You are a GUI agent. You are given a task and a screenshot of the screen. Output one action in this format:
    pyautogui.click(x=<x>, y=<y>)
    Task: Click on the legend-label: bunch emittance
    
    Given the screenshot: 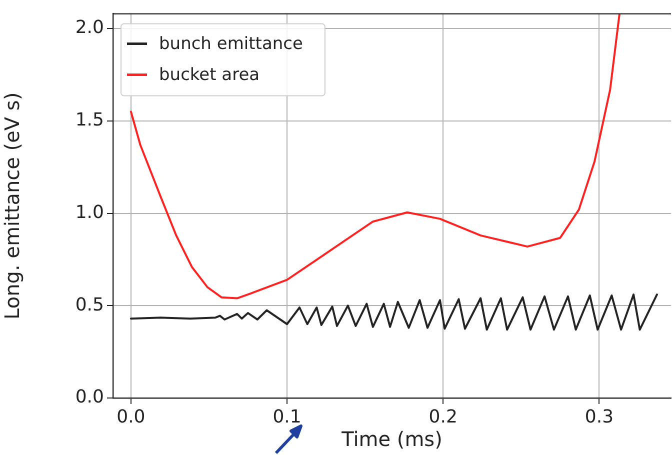 What is the action you would take?
    pyautogui.click(x=231, y=44)
    